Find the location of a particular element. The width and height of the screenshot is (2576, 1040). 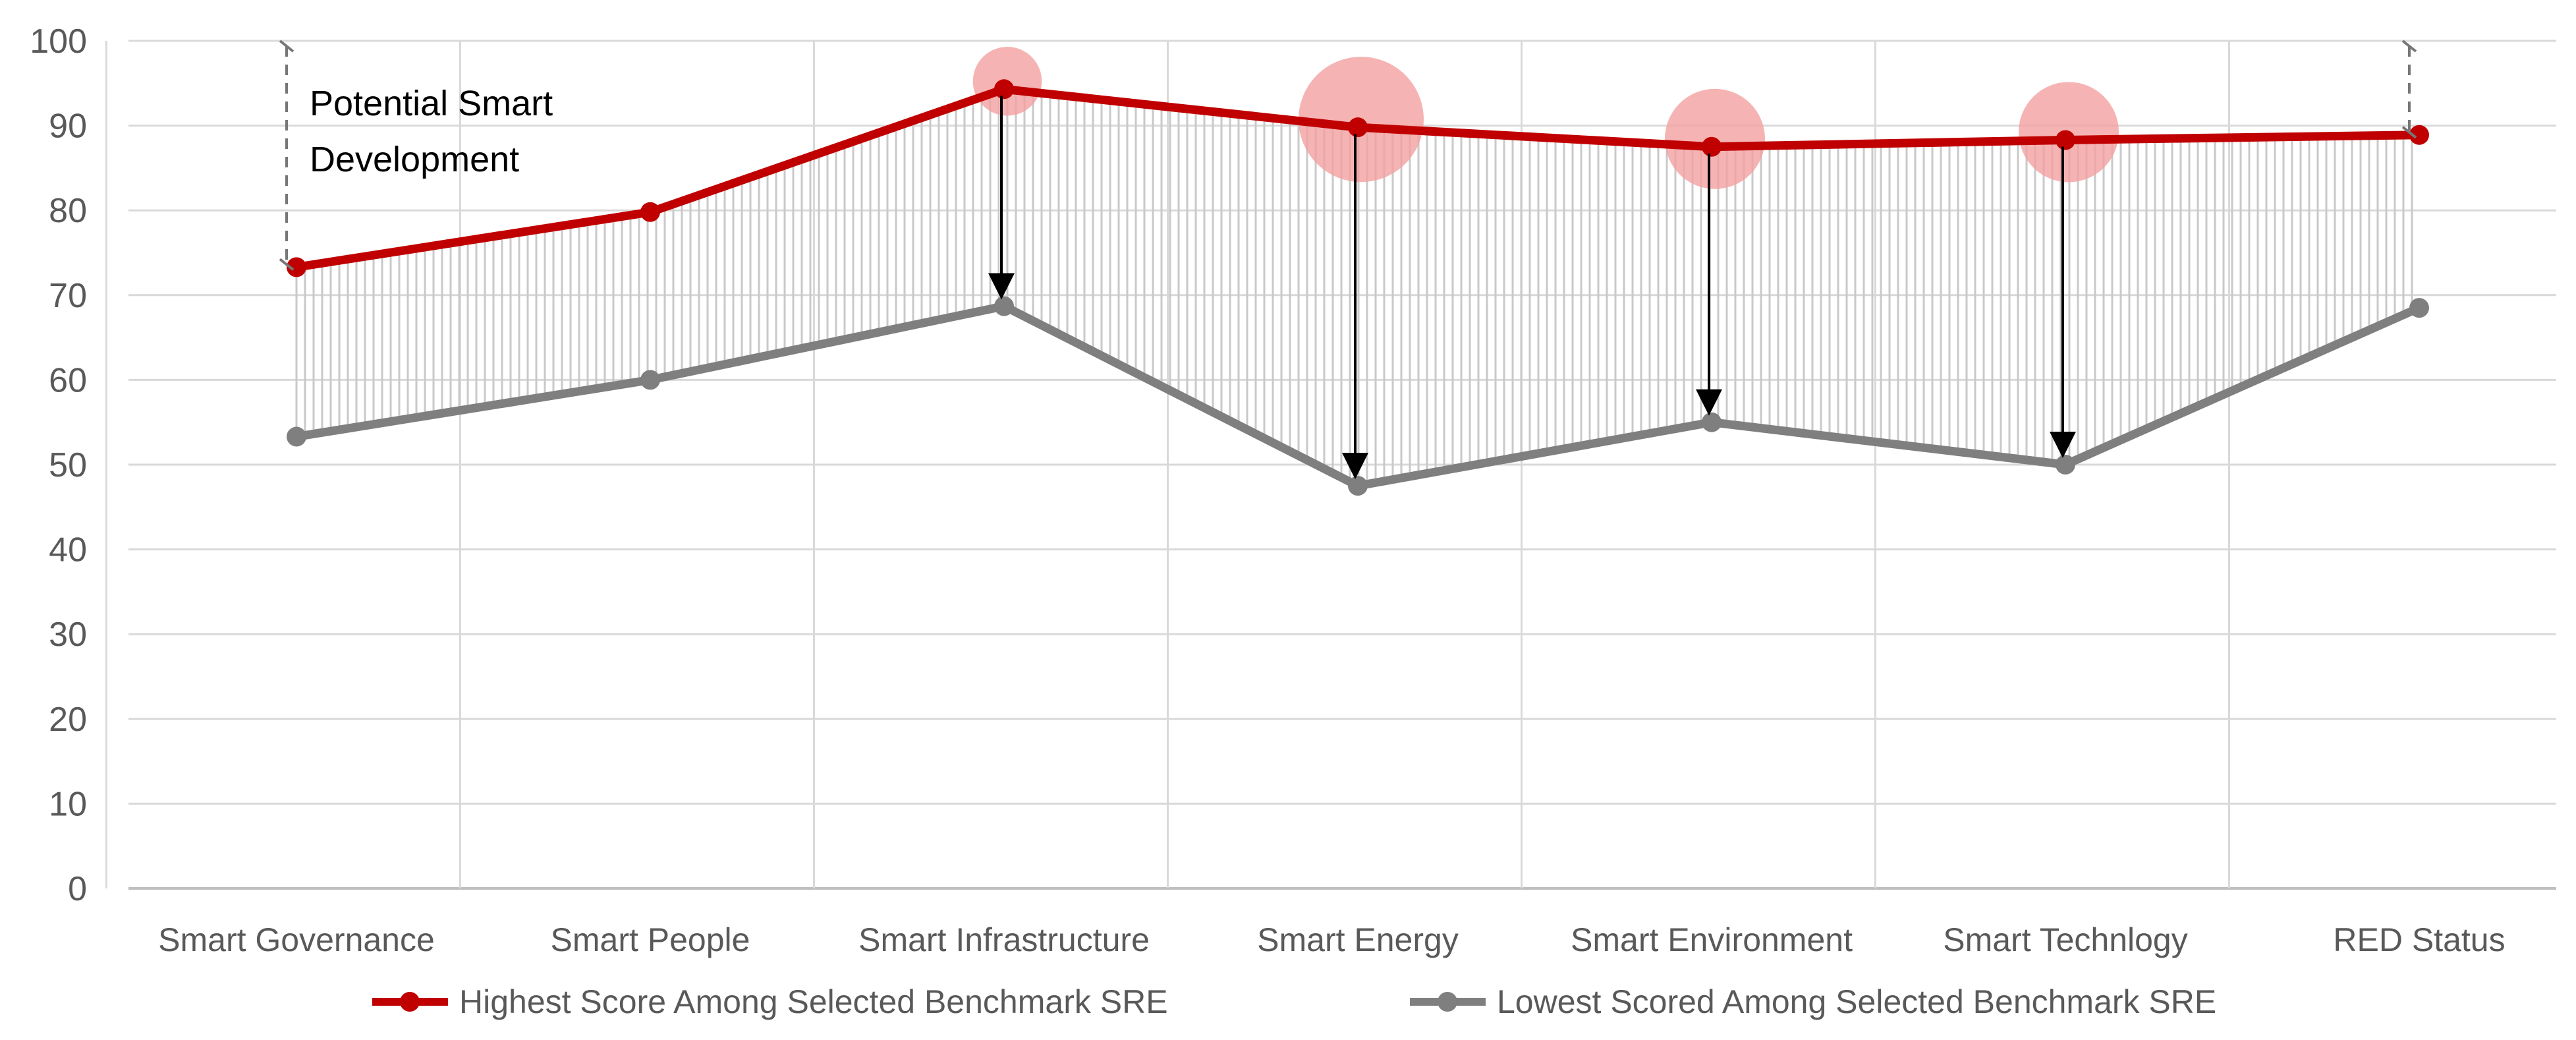

annotation: Potential Smart Development is located at coordinates (431, 131).